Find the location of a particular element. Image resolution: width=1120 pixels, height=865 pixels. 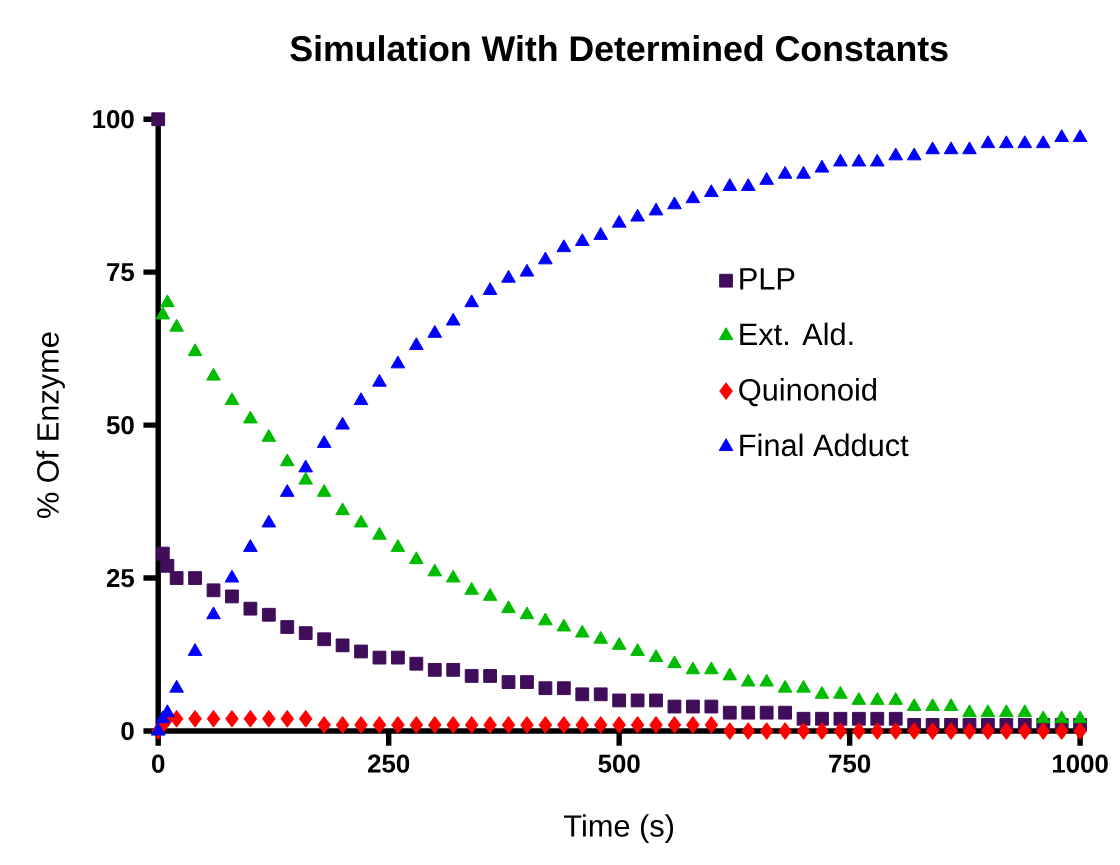

legend-label: Ext. Ald. is located at coordinates (796, 334).